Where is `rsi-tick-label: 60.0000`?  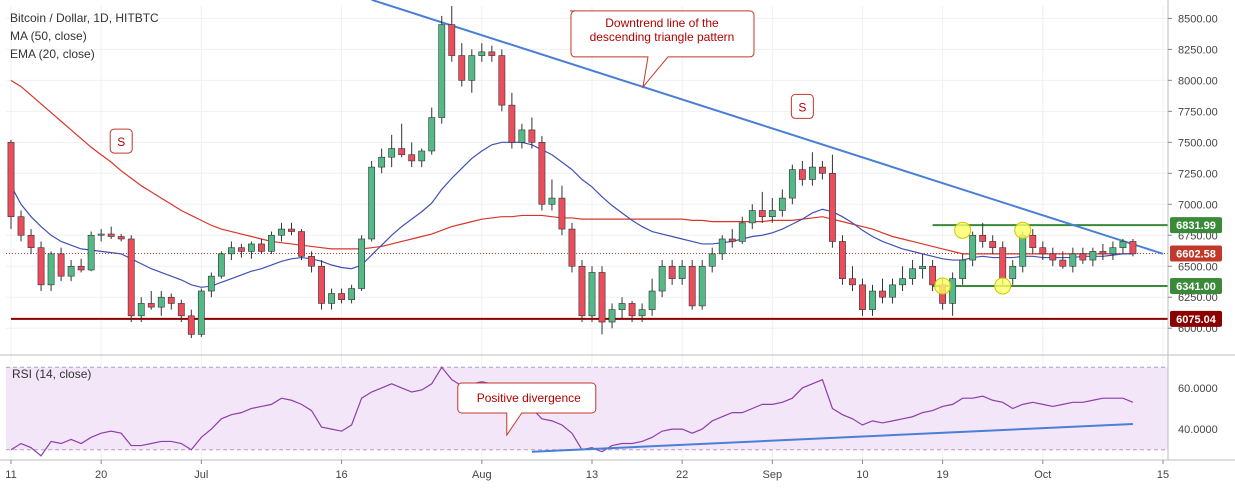 rsi-tick-label: 60.0000 is located at coordinates (1198, 389).